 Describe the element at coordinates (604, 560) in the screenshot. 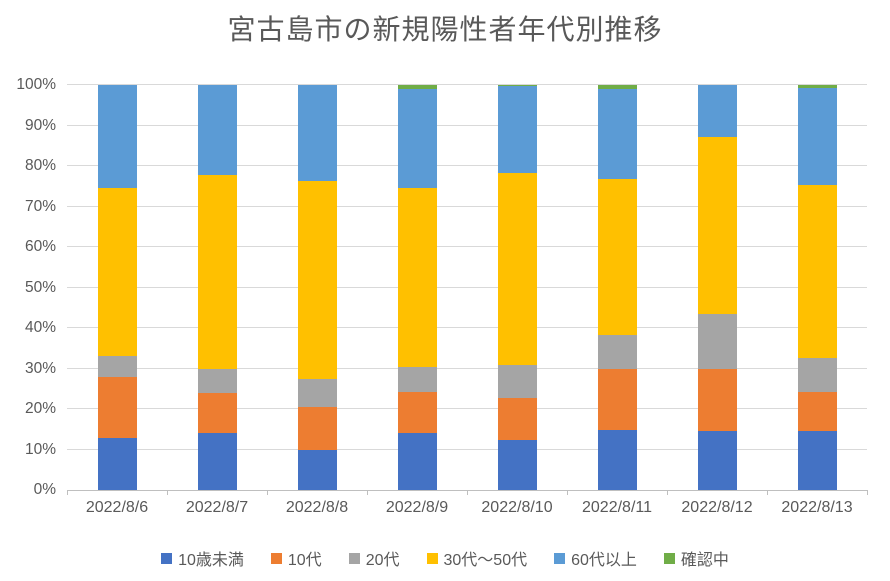

I see `legend-label: 60代以上` at that location.